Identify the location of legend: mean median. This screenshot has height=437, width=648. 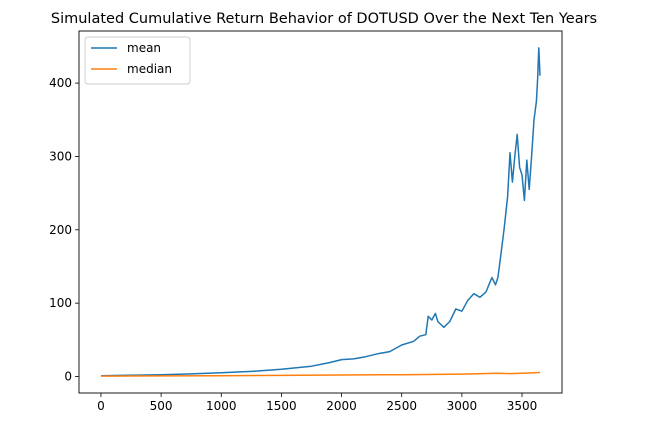
(137, 60).